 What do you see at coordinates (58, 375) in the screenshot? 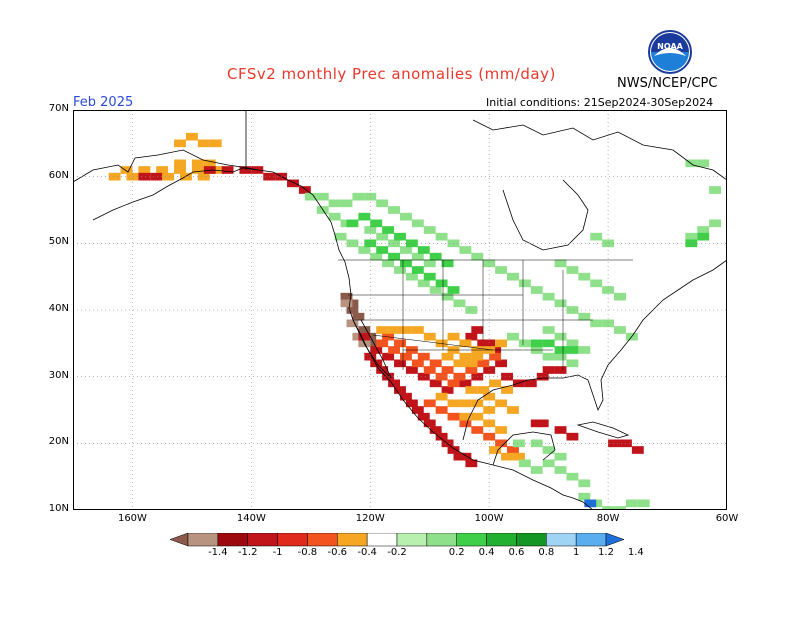
I see `latitude-label: 30N` at bounding box center [58, 375].